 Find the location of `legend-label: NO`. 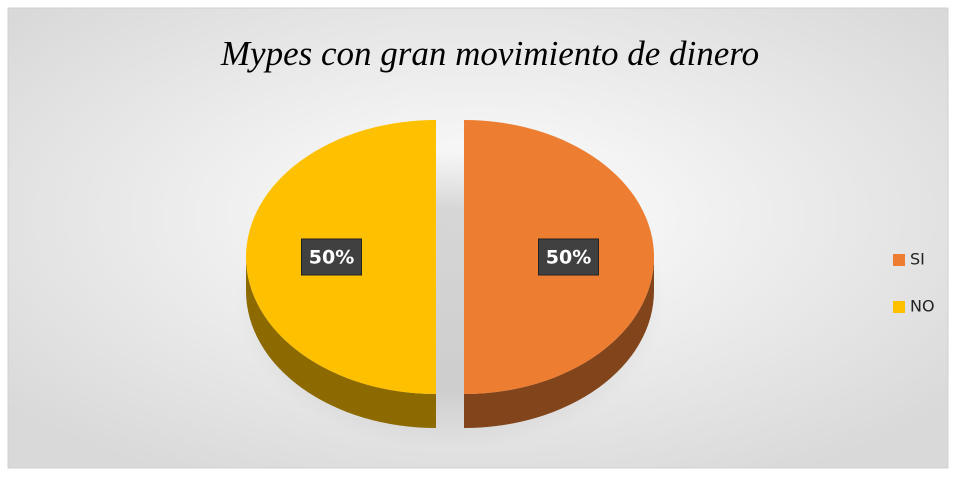

legend-label: NO is located at coordinates (922, 306).